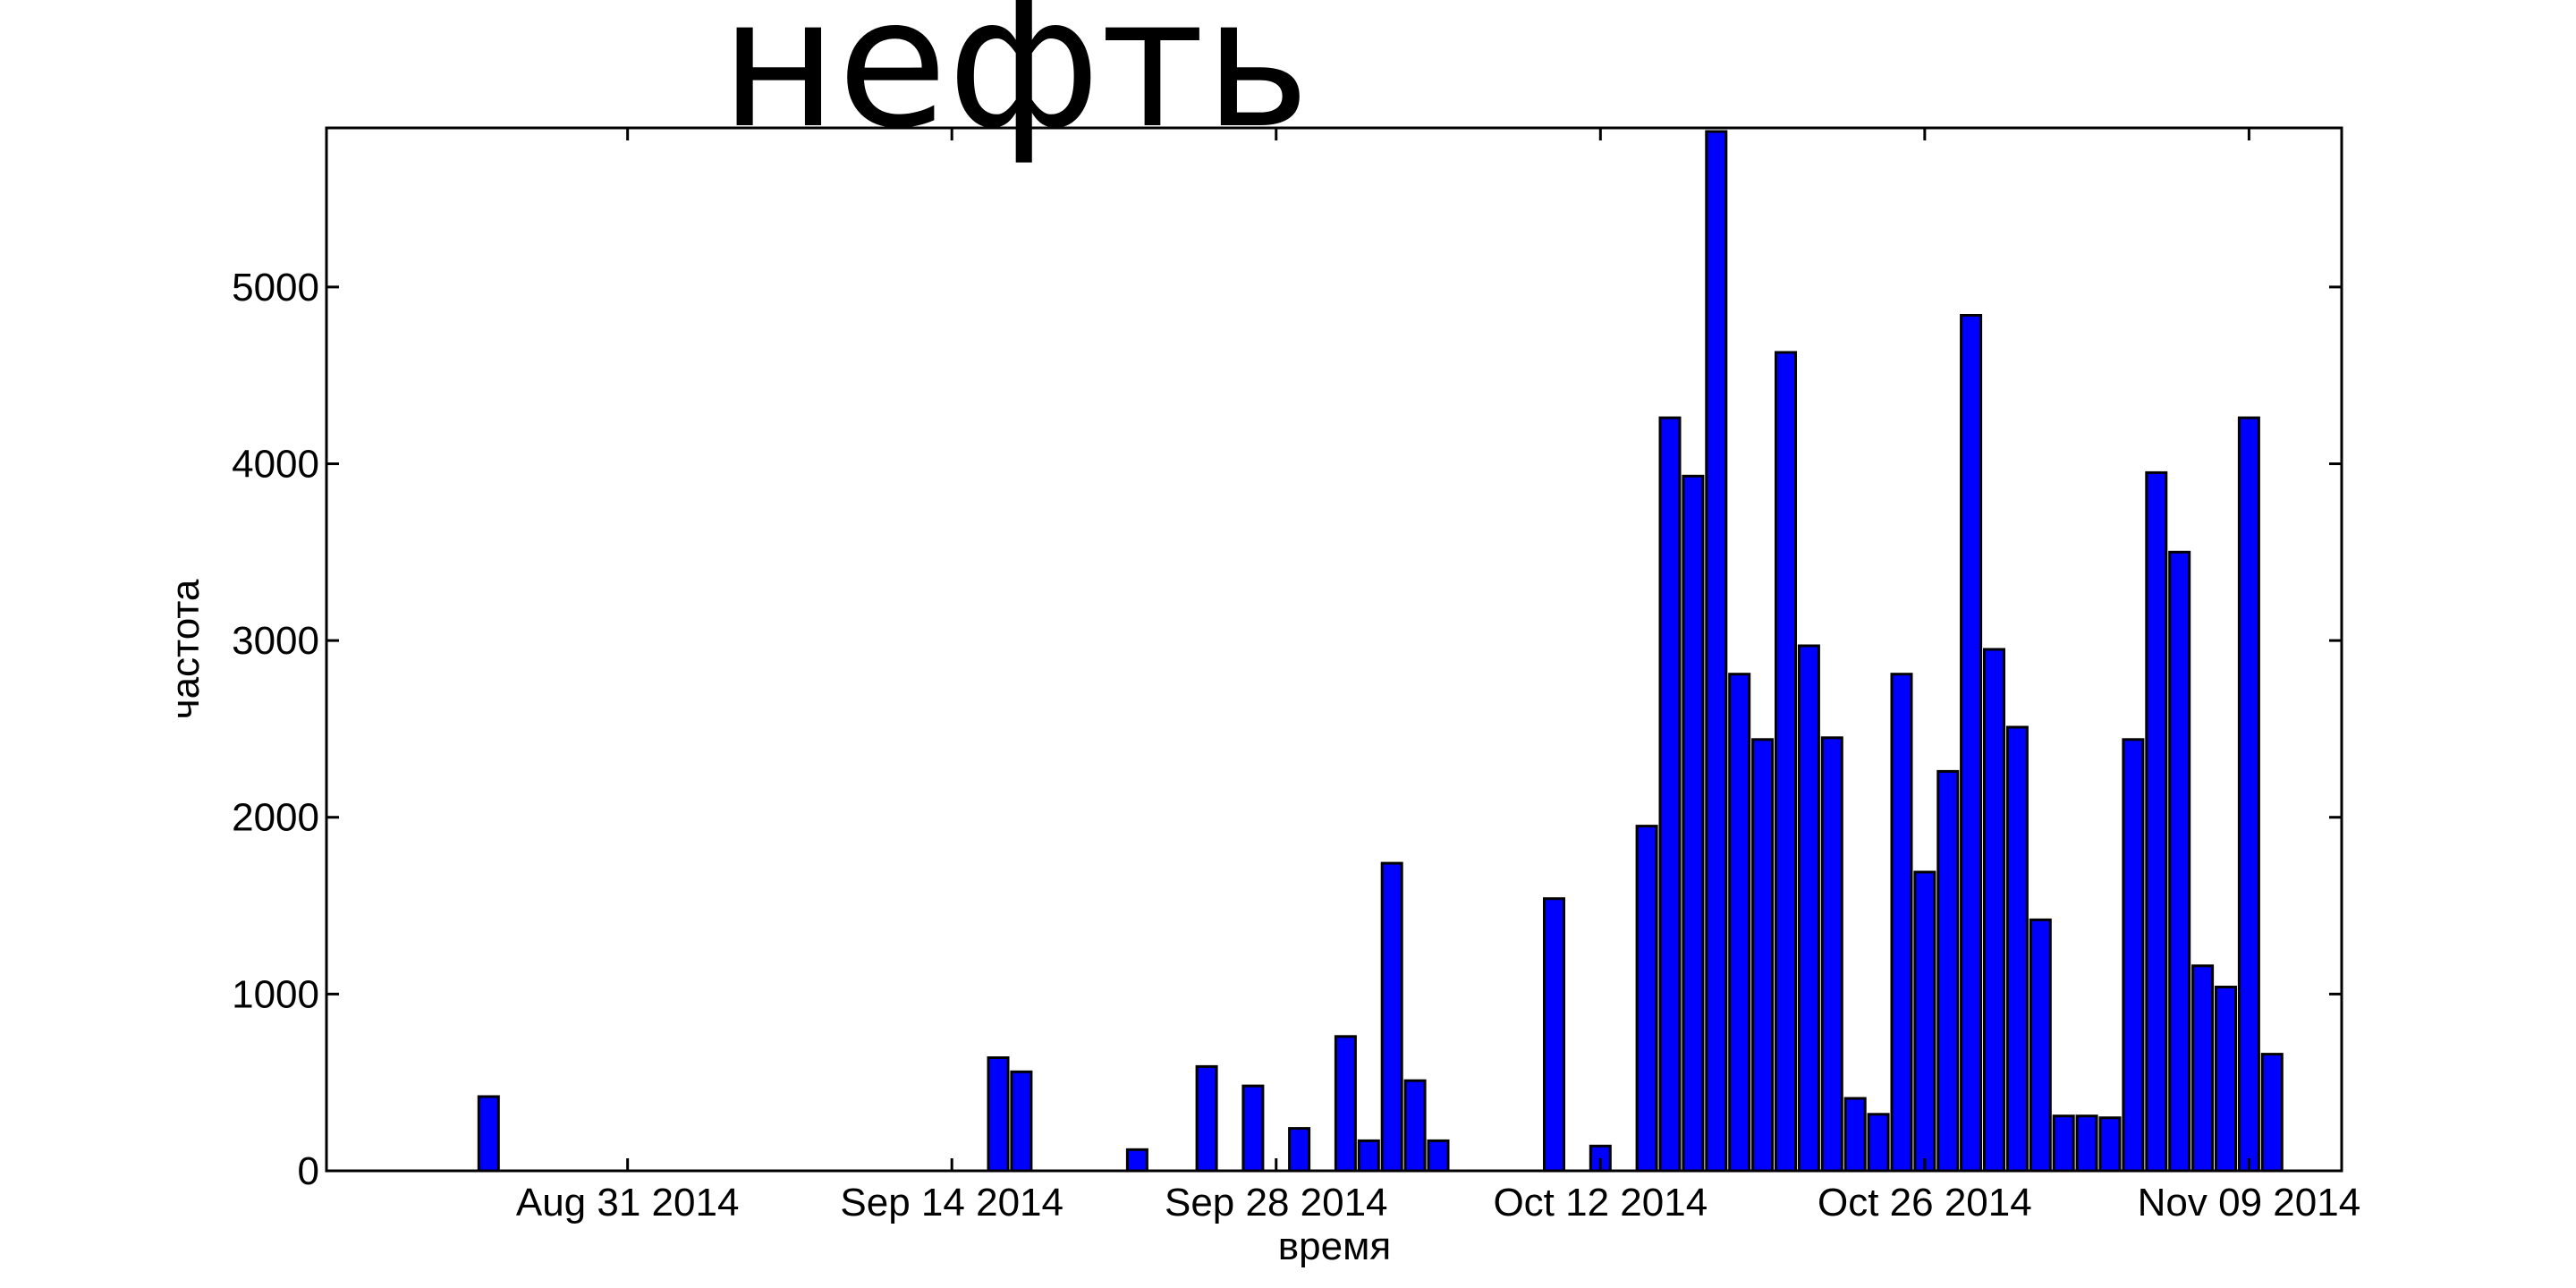 The width and height of the screenshot is (2576, 1288). I want to click on y-tick-label: 2000, so click(275, 818).